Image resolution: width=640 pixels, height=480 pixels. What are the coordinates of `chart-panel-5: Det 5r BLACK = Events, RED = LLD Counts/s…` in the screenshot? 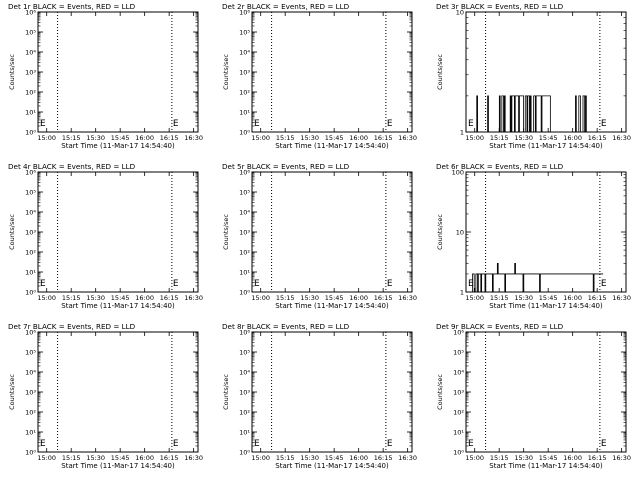 It's located at (319, 236).